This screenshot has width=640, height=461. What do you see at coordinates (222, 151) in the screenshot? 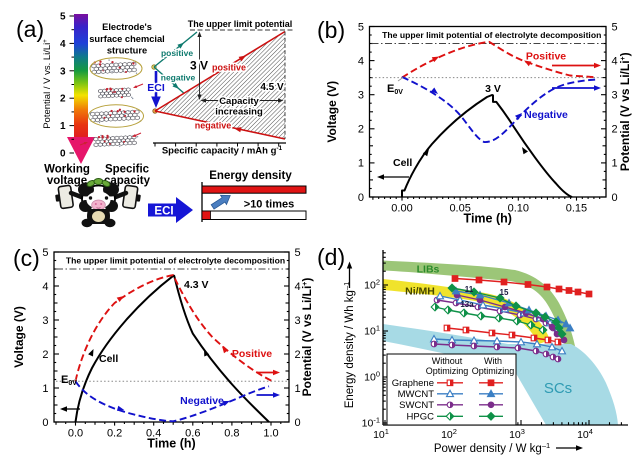
I see `svg-text: Specific capacity / mAh g-1` at bounding box center [222, 151].